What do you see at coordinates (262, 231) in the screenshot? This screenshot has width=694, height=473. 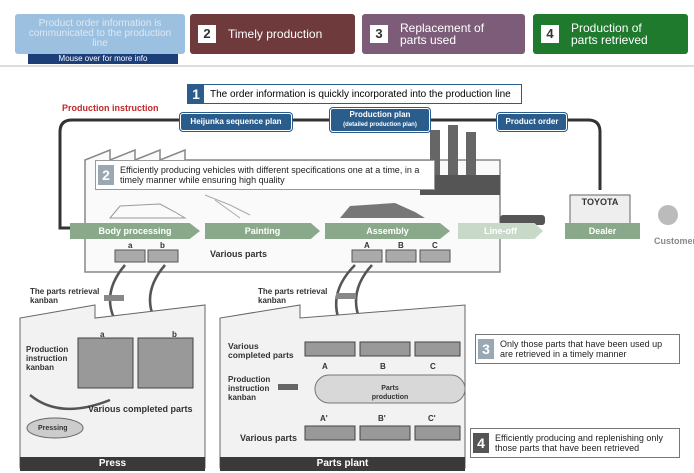 I see `process-arrow: Painting` at bounding box center [262, 231].